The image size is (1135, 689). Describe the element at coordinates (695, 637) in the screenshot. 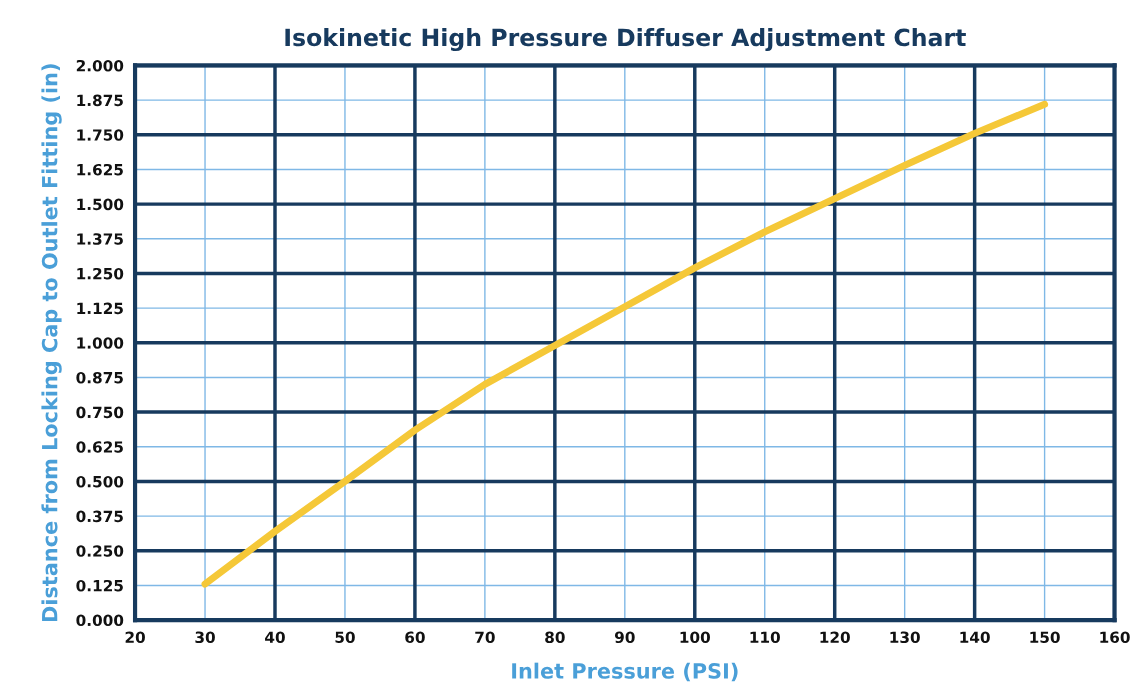

I see `x-tick-label: 100` at that location.